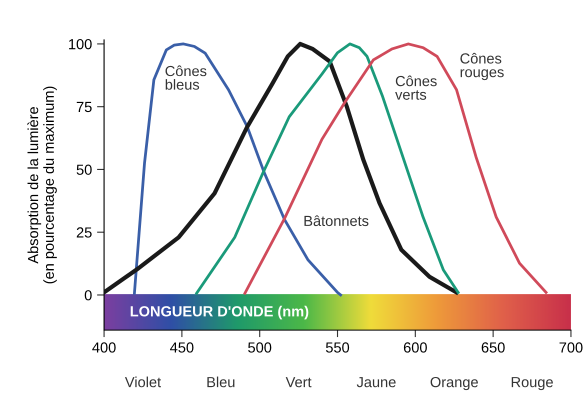 The height and width of the screenshot is (420, 588). Describe the element at coordinates (84, 107) in the screenshot. I see `y-tick-label: 75` at that location.